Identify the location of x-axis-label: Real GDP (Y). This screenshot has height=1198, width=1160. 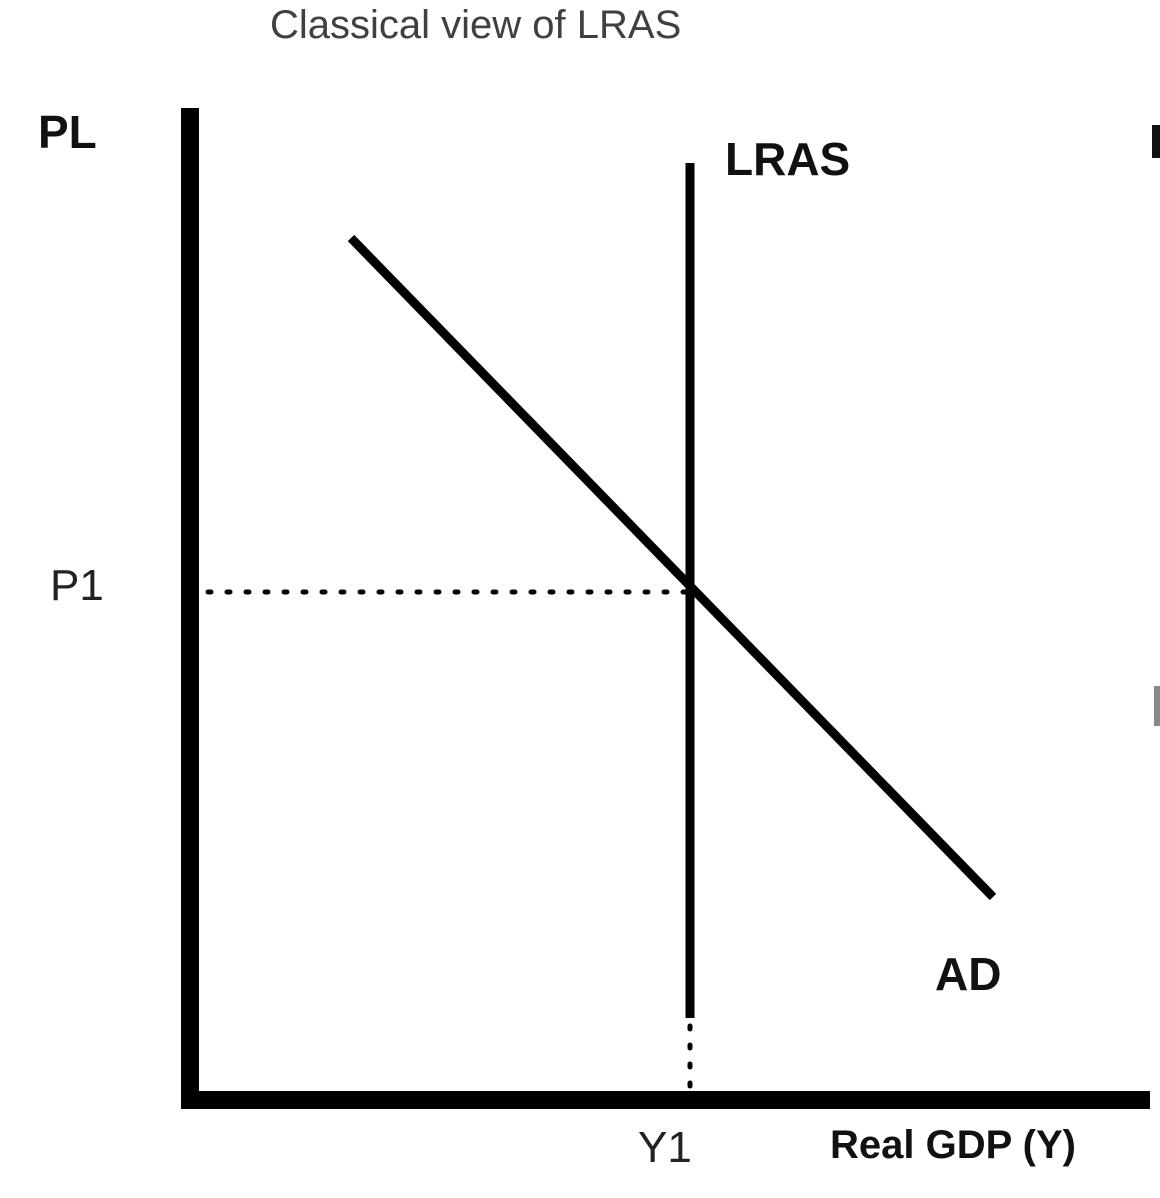
(953, 1145).